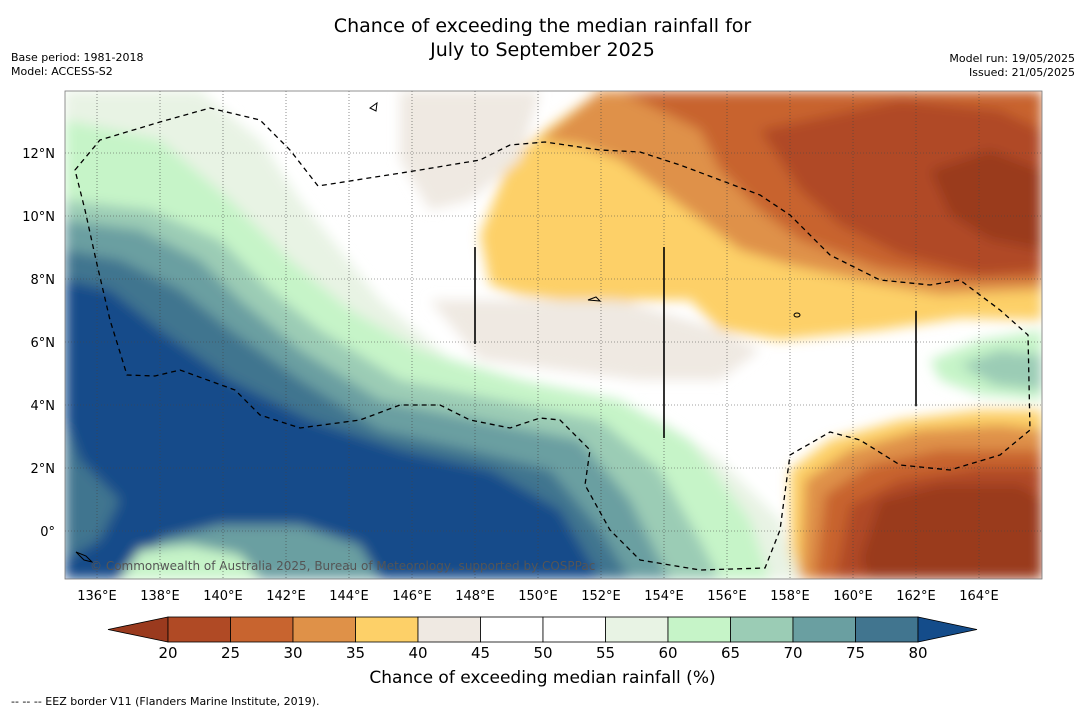 The image size is (1085, 713). What do you see at coordinates (349, 596) in the screenshot?
I see `lon-tick: 144°E` at bounding box center [349, 596].